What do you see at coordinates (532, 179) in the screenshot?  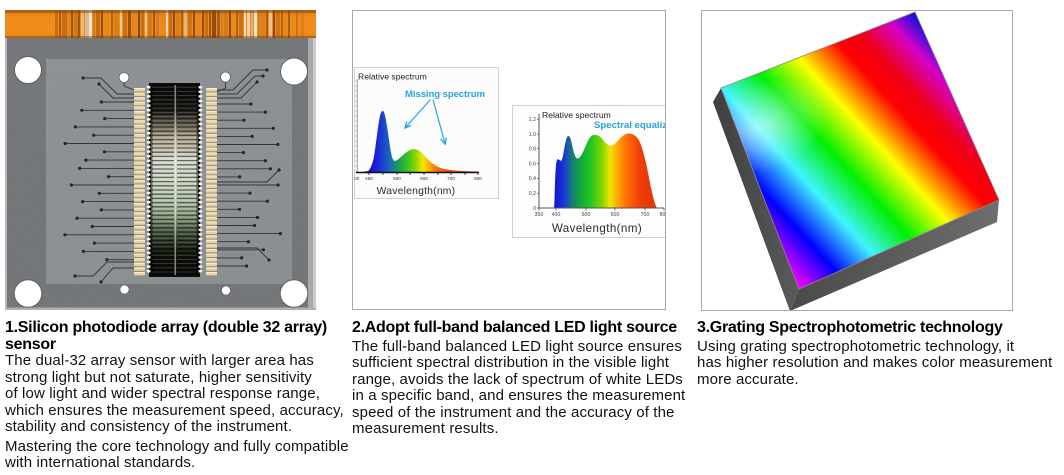 I see `svg-text: 0.4` at bounding box center [532, 179].